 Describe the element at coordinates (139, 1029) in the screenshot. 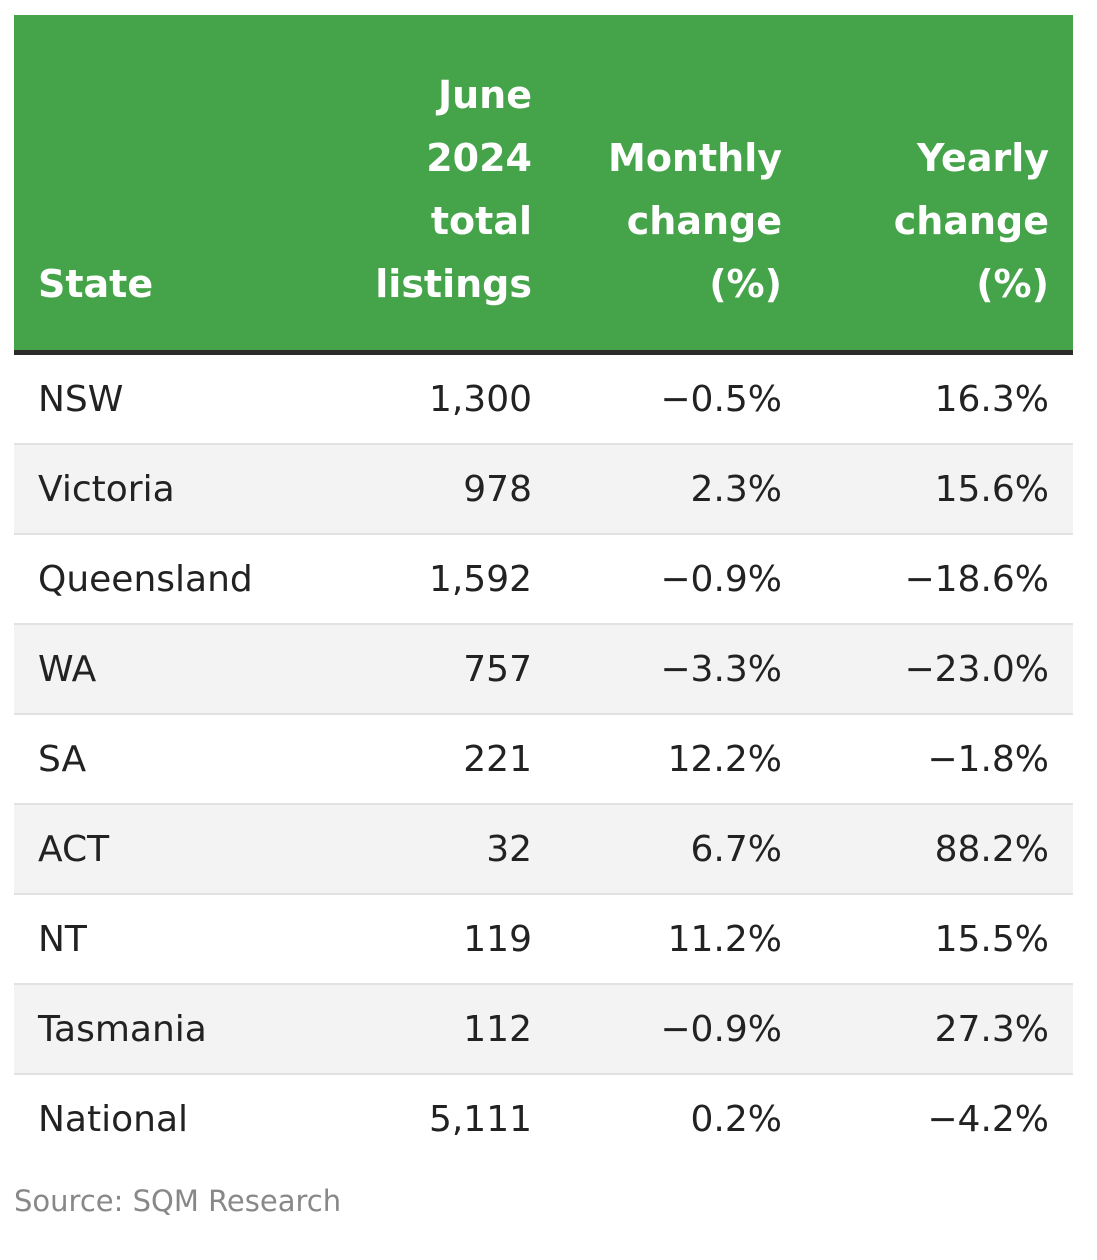

I see `state-cell: Tasmania` at that location.